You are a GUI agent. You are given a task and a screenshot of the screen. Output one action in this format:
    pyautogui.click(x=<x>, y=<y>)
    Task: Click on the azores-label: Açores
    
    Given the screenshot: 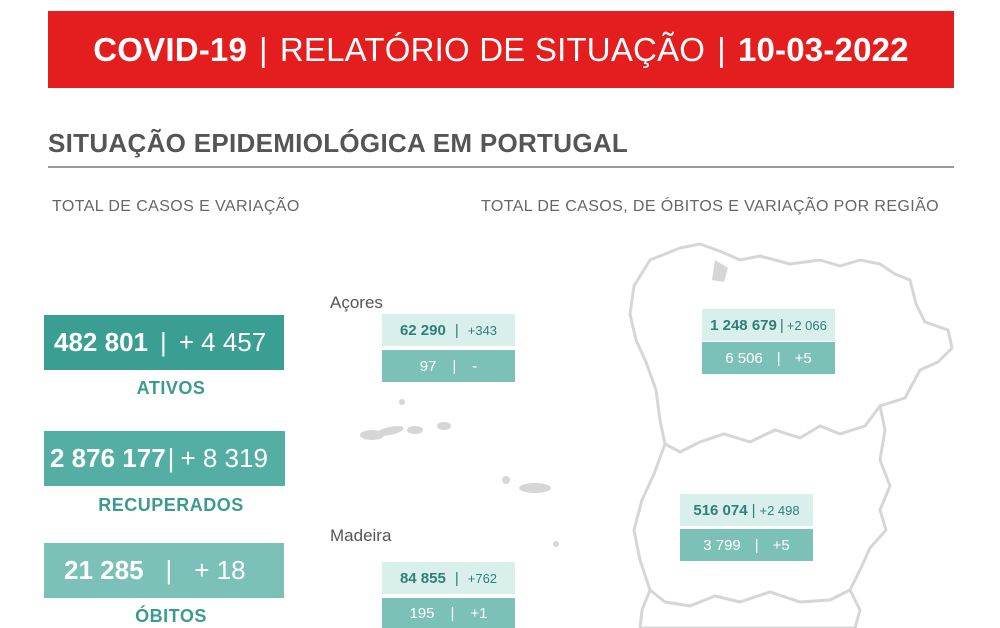 What is the action you would take?
    pyautogui.click(x=356, y=302)
    